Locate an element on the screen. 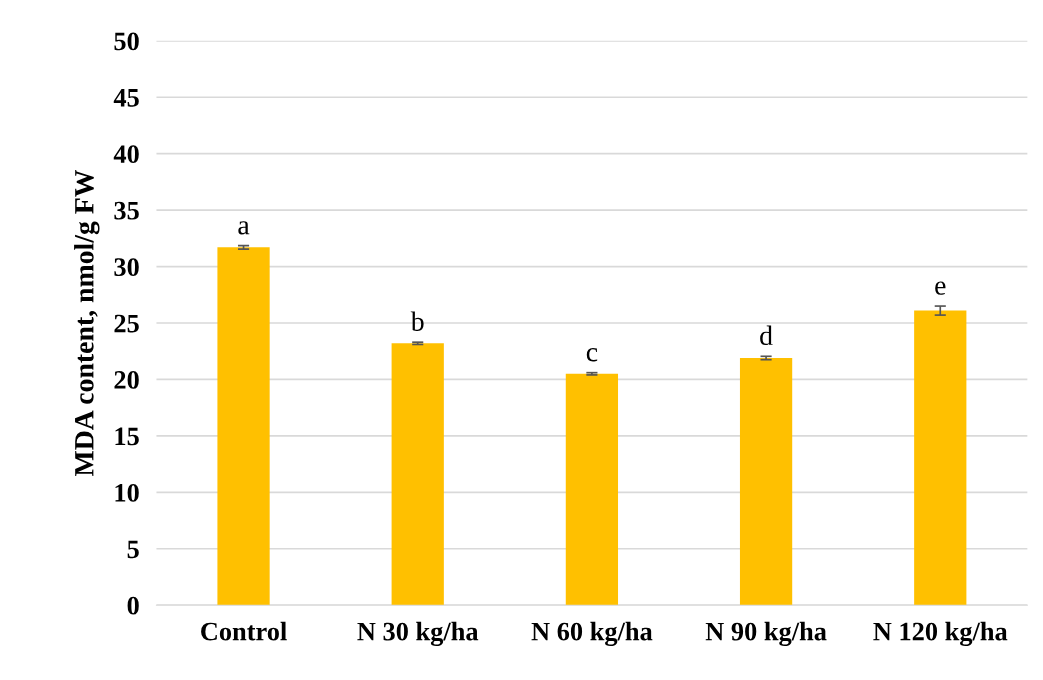 The width and height of the screenshot is (1043, 680). y-tick-label: 45 is located at coordinates (126, 98).